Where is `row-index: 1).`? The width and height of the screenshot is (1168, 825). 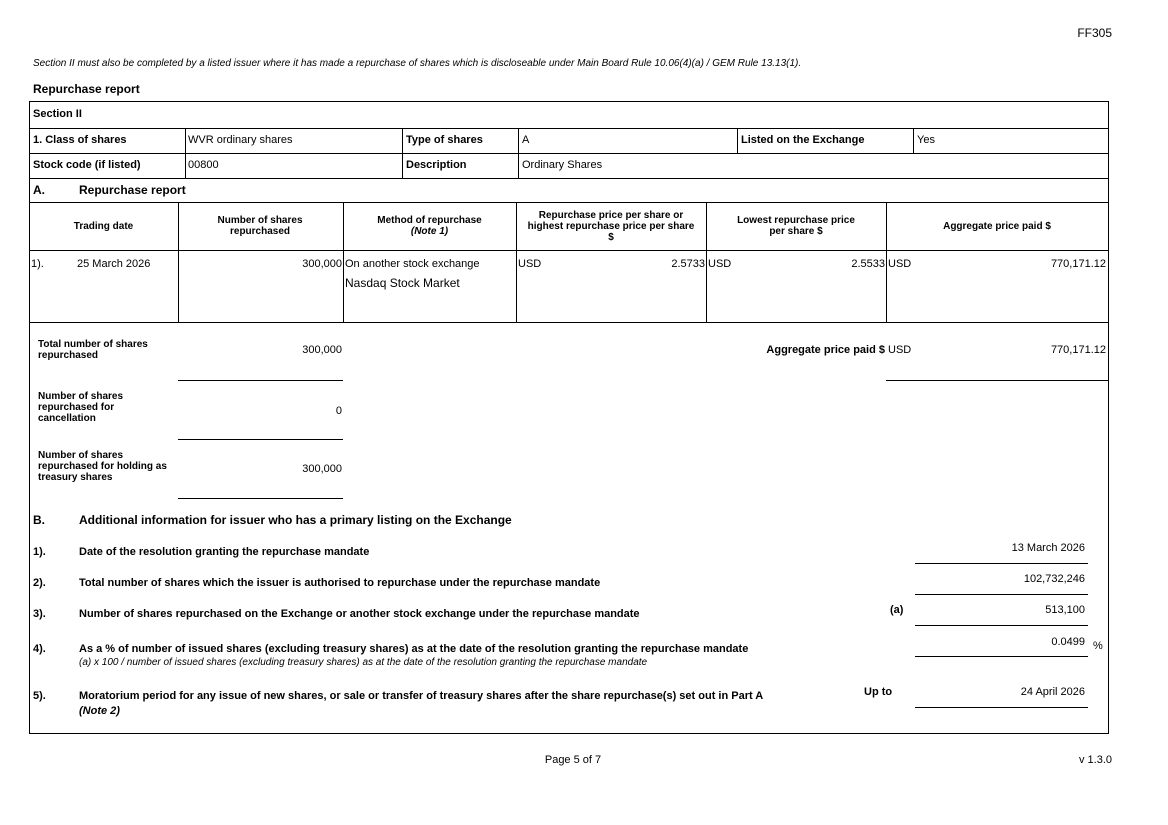
row-index: 1). is located at coordinates (37, 264).